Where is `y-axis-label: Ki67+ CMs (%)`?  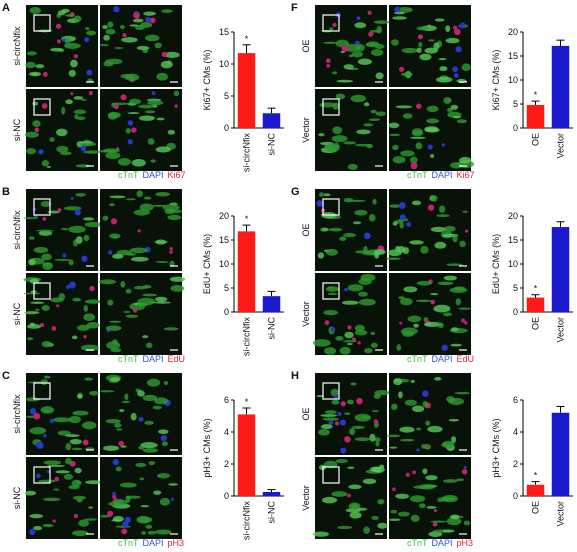
y-axis-label: Ki67+ CMs (%) is located at coordinates (496, 80).